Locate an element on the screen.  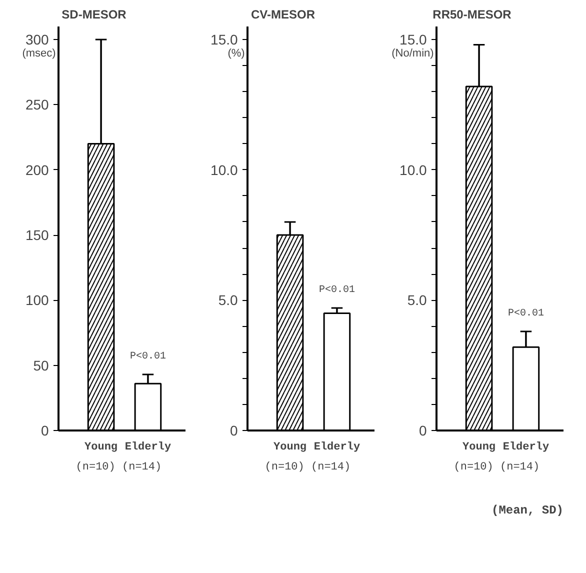
chart-title: CV-MESOR is located at coordinates (283, 15).